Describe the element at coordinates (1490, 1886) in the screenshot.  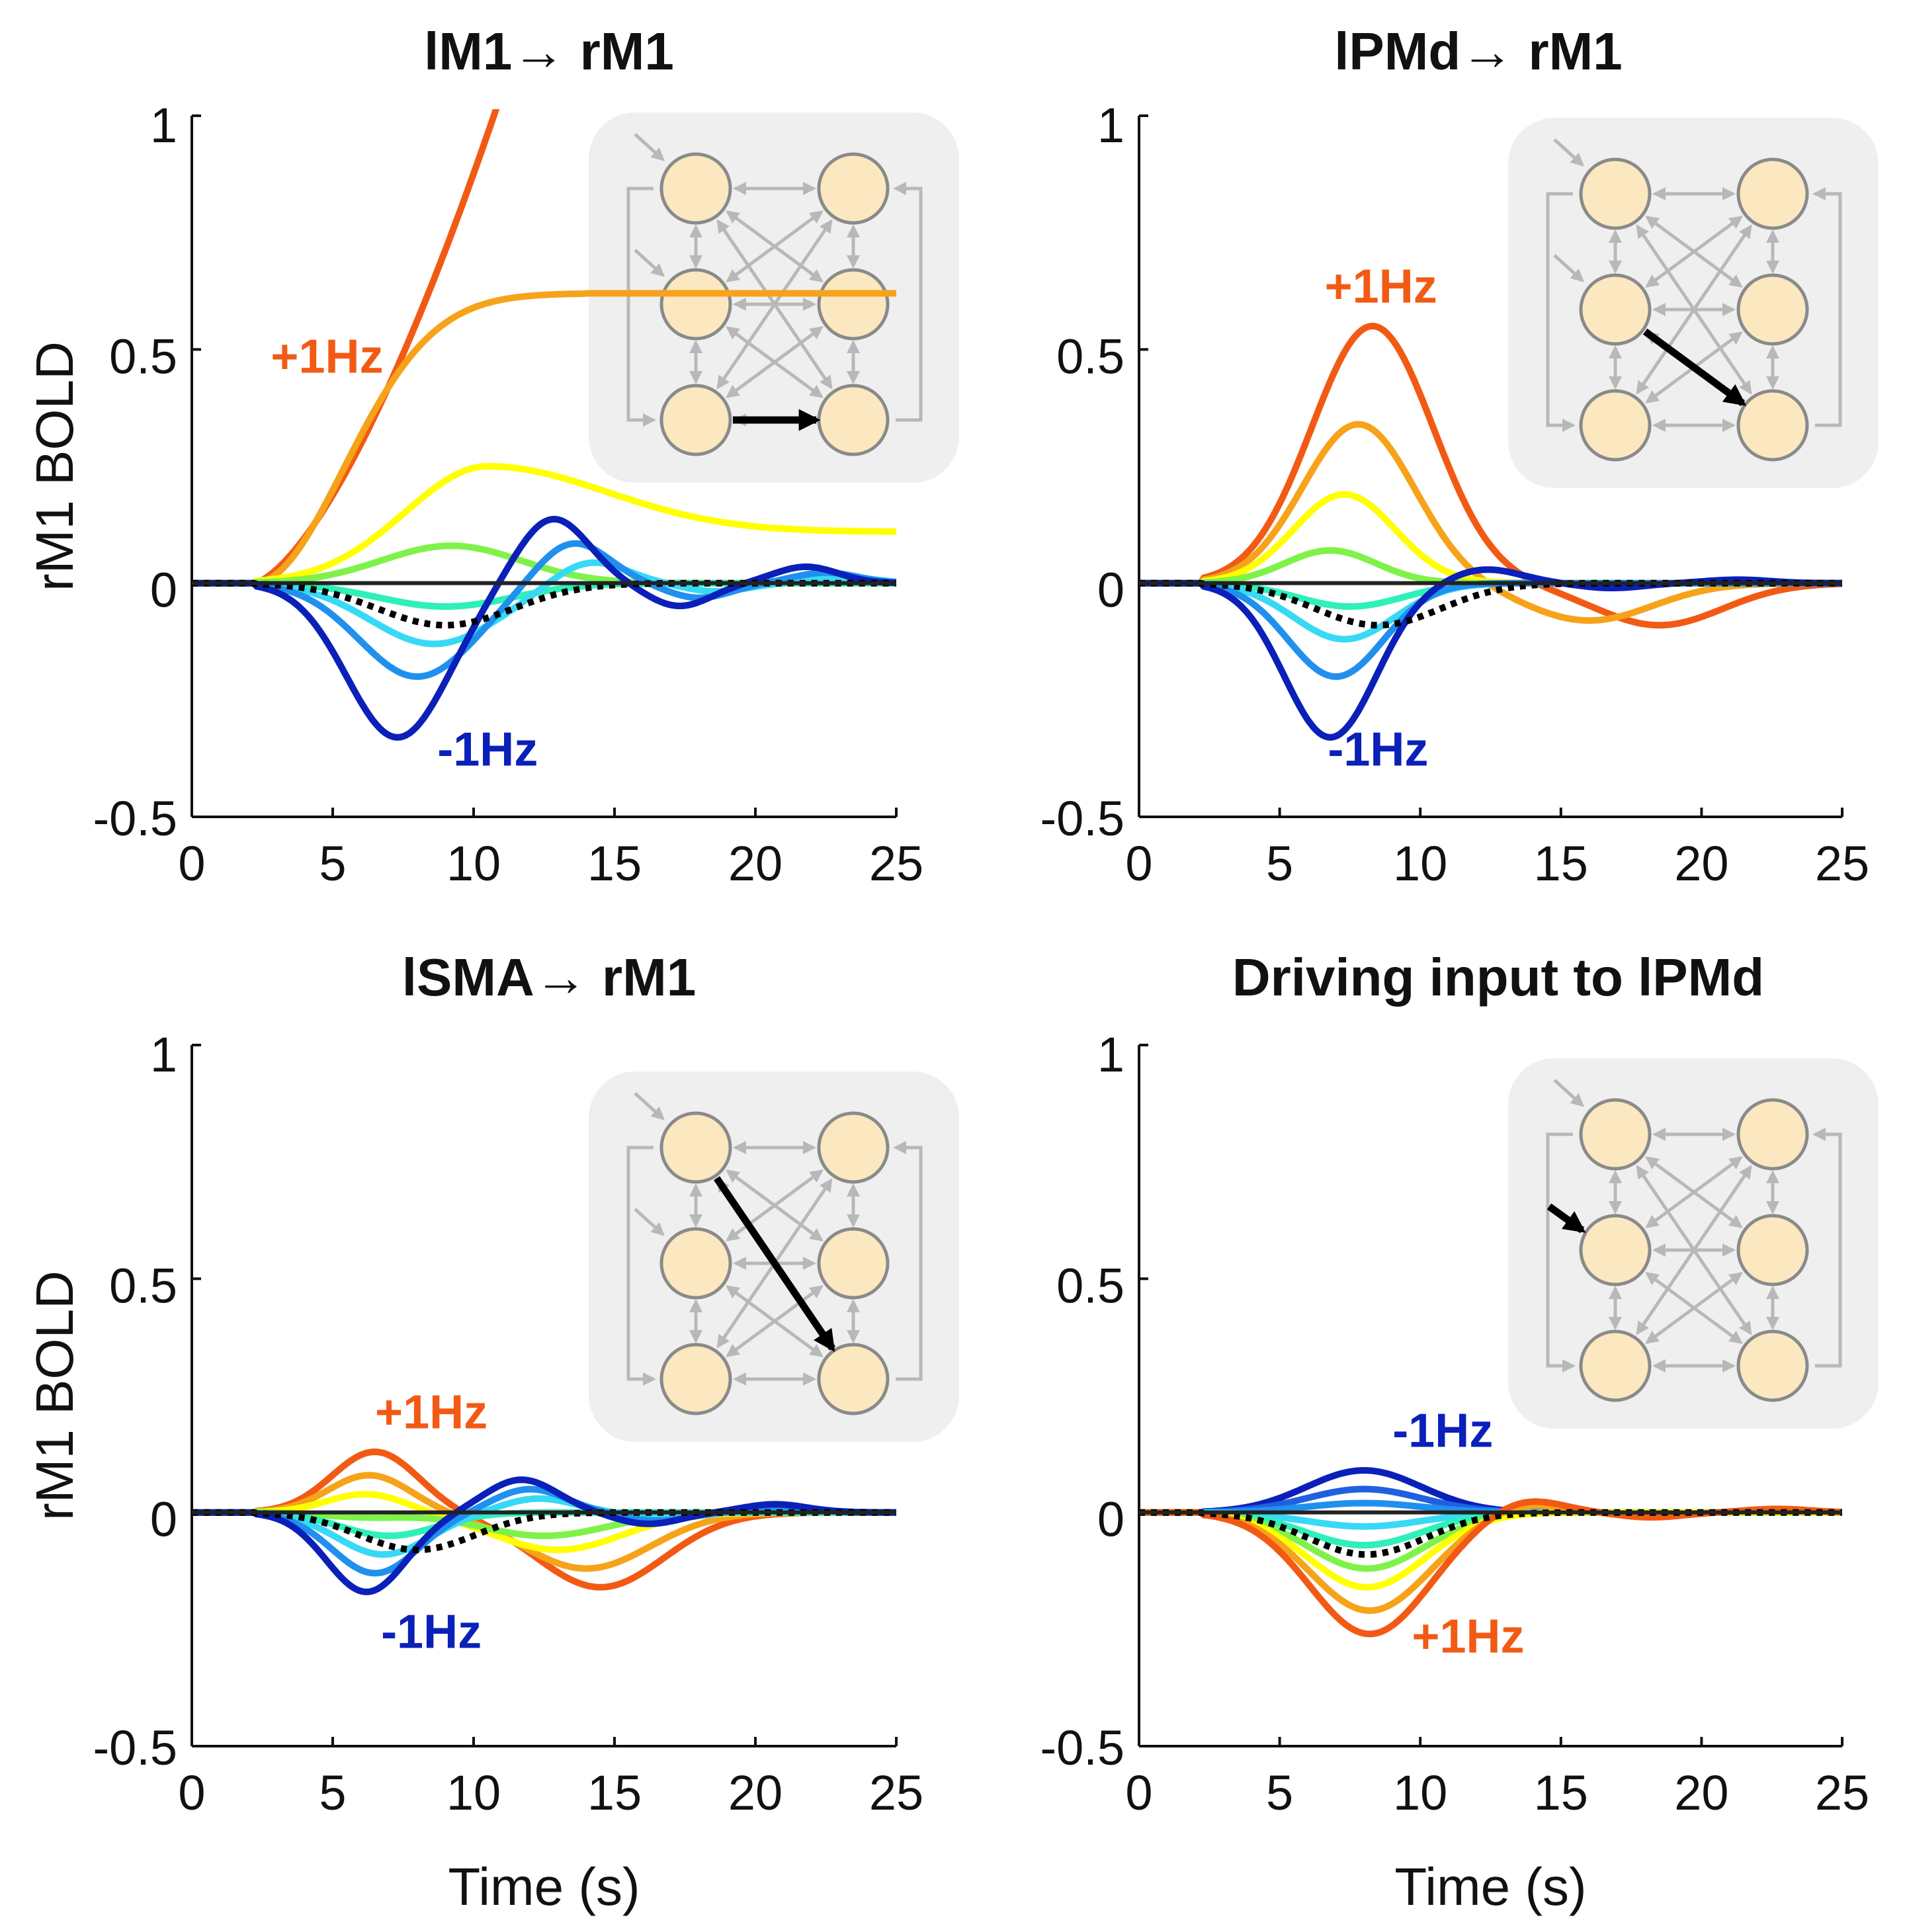
I see `x-axis-label: Time (s)` at that location.